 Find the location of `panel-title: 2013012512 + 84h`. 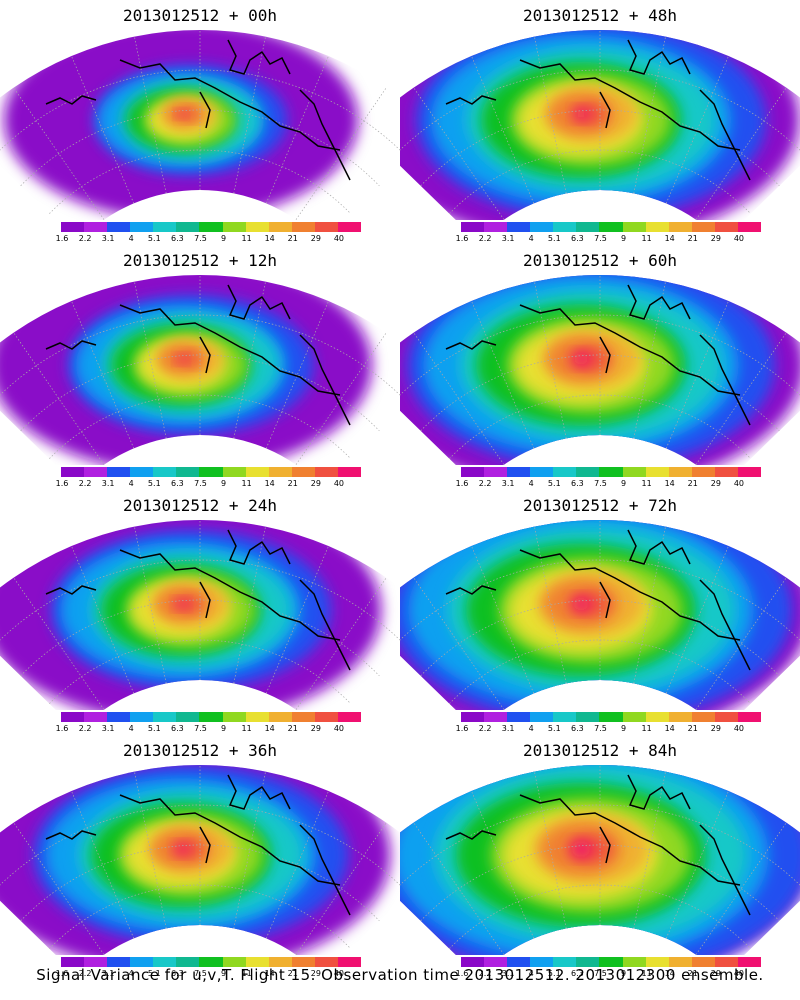

panel-title: 2013012512 + 84h is located at coordinates (600, 750).